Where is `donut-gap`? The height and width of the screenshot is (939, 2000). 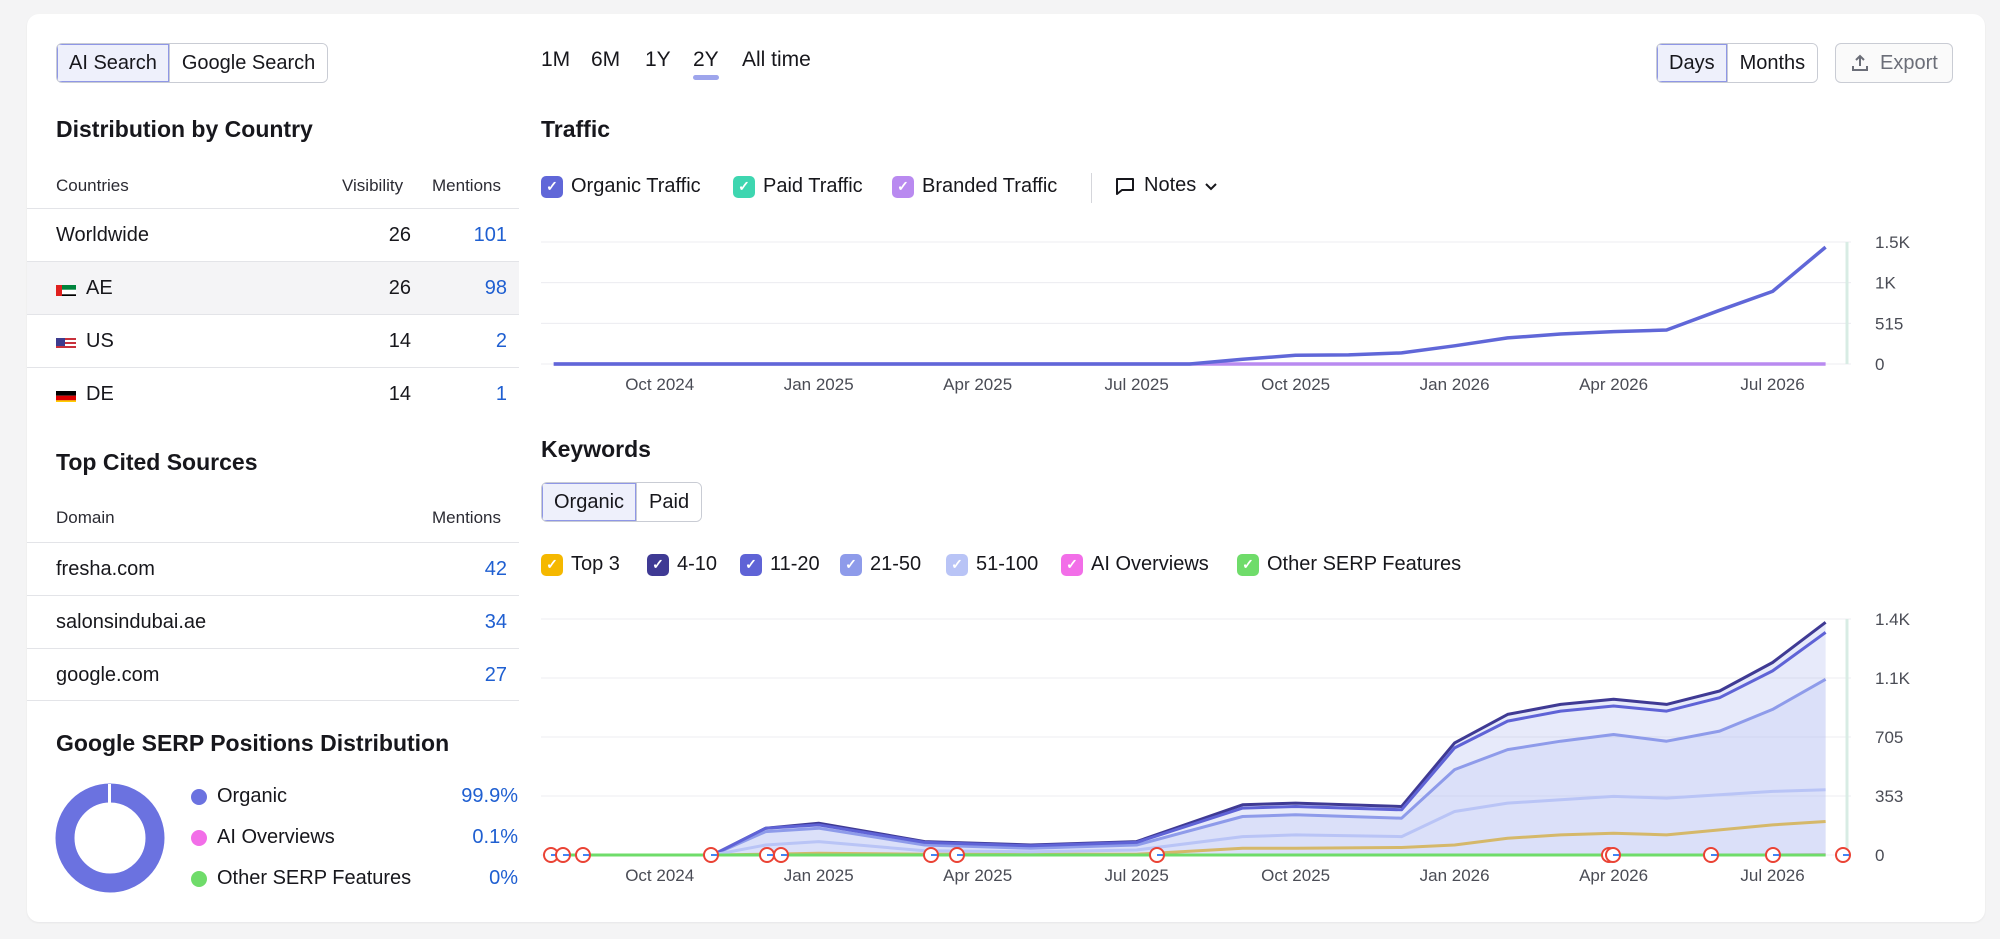
donut-gap is located at coordinates (109, 793).